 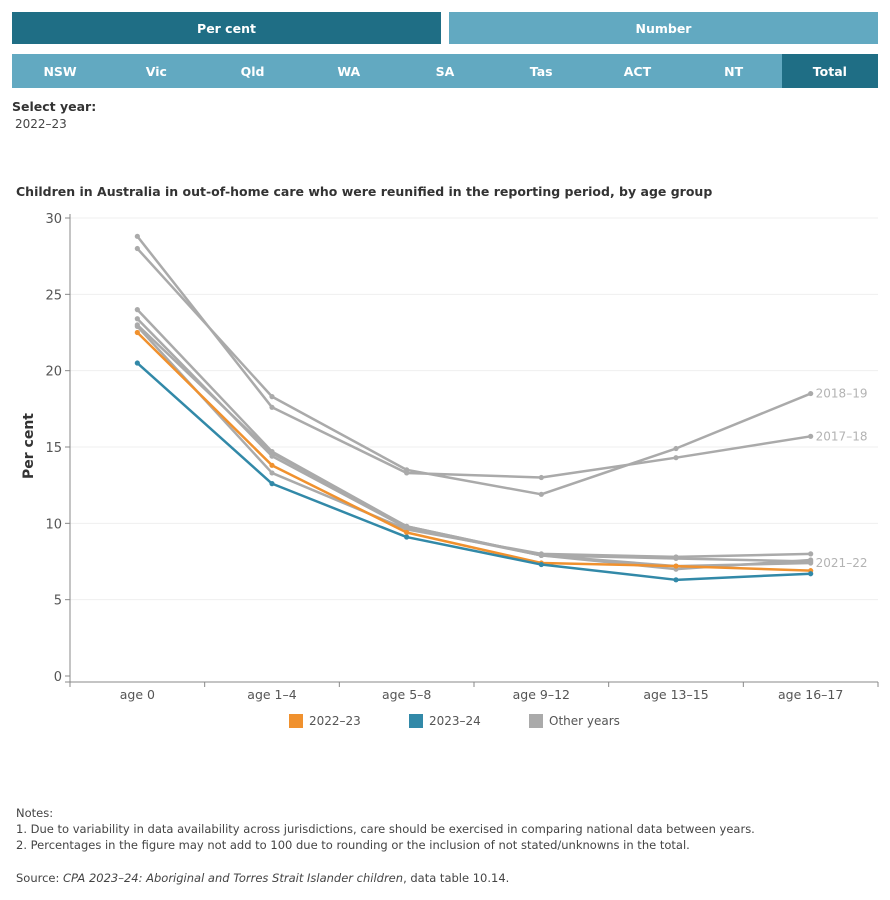 I want to click on legend-label-2022-23: 2022–23, so click(x=335, y=721).